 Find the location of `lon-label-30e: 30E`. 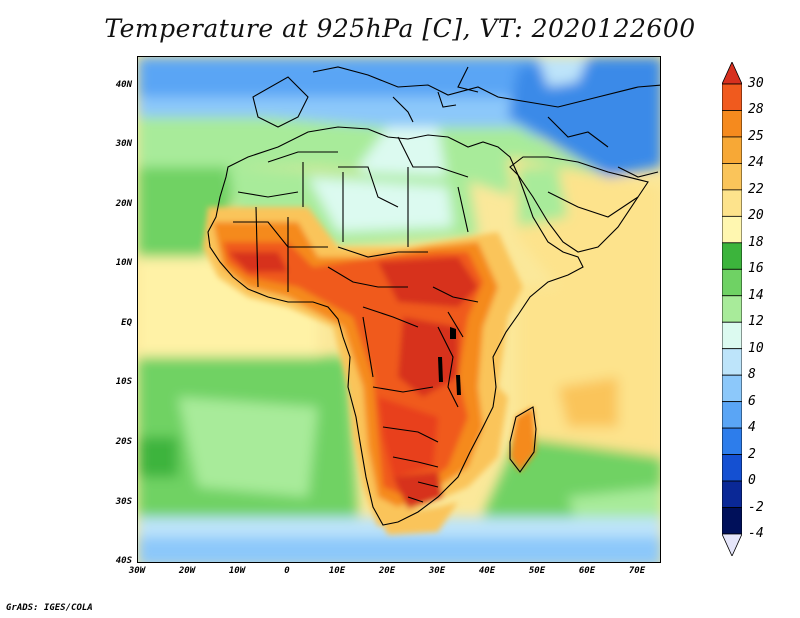

lon-label-30e: 30E is located at coordinates (437, 571).